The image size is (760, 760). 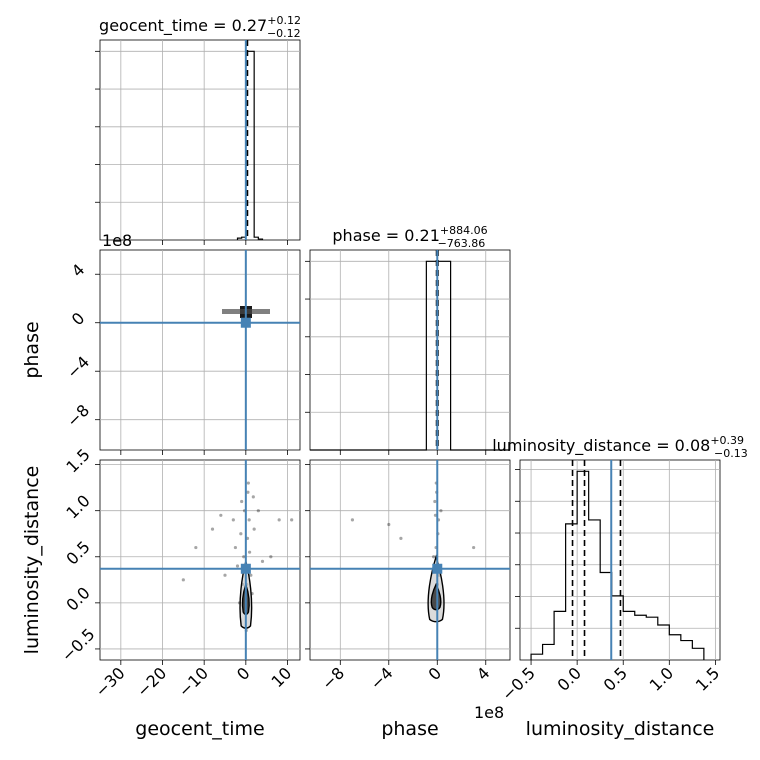 I want to click on y-tick-label-luminosity_distance: 1.5, so click(x=77, y=460).